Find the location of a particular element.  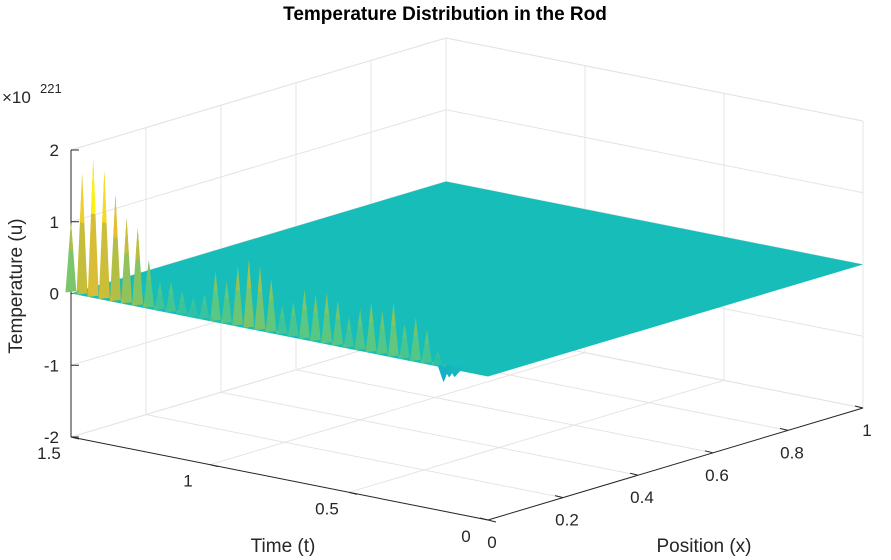

z-exponent-base: ×10 is located at coordinates (16, 97).